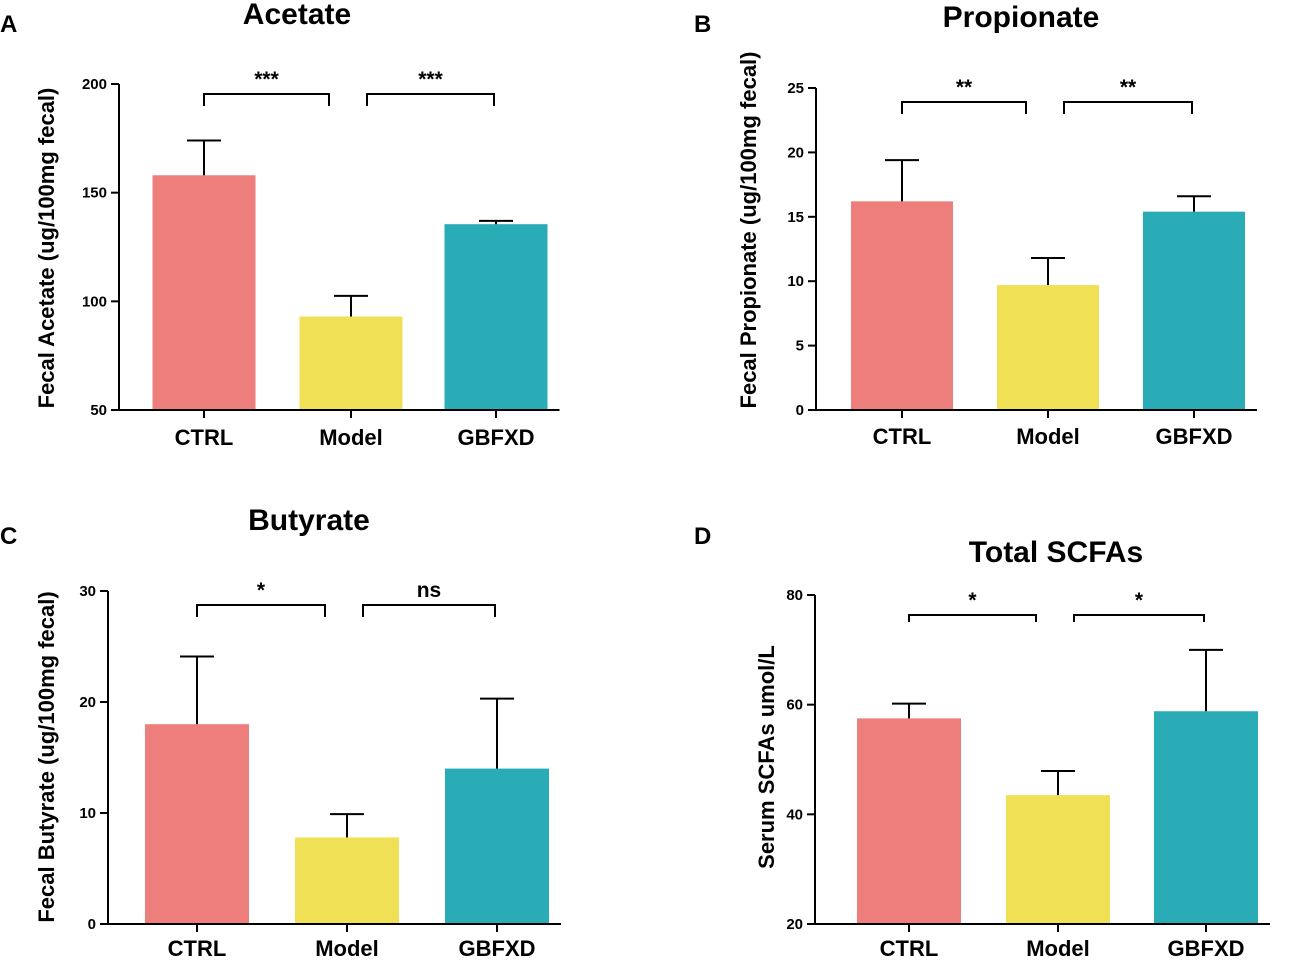 This screenshot has width=1309, height=962. Describe the element at coordinates (794, 595) in the screenshot. I see `y-tick-label: 80` at that location.